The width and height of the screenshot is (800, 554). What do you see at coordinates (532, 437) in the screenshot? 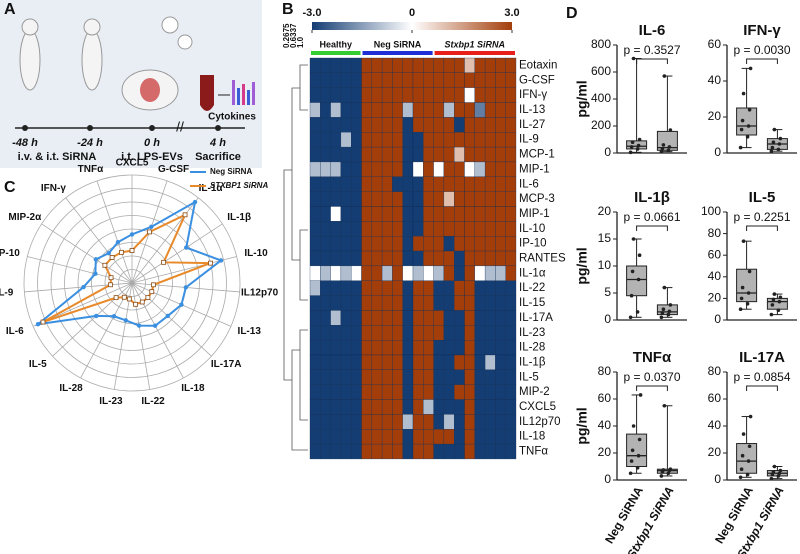
I see `row-label: IL-18` at bounding box center [532, 437].